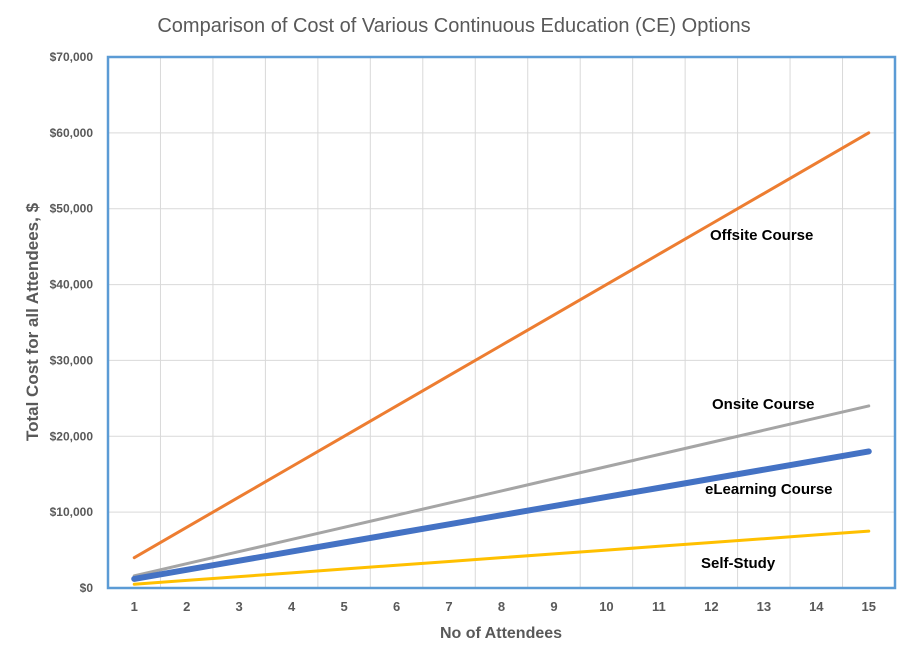 Image resolution: width=909 pixels, height=660 pixels. Describe the element at coordinates (72, 133) in the screenshot. I see `y-tick-label: $60,000` at that location.